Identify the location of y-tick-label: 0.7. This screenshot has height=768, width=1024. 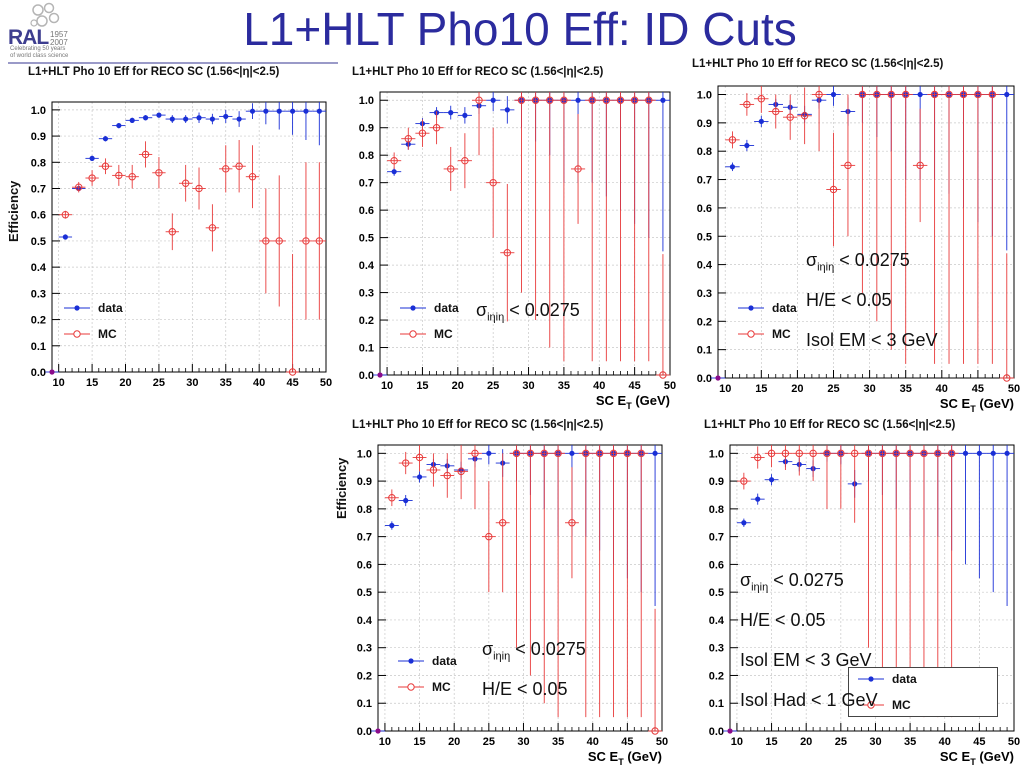
(38, 190).